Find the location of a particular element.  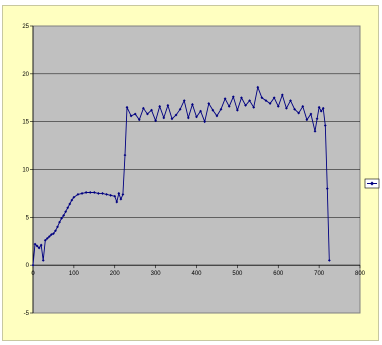

y-tick-label: 0 is located at coordinates (28, 266).